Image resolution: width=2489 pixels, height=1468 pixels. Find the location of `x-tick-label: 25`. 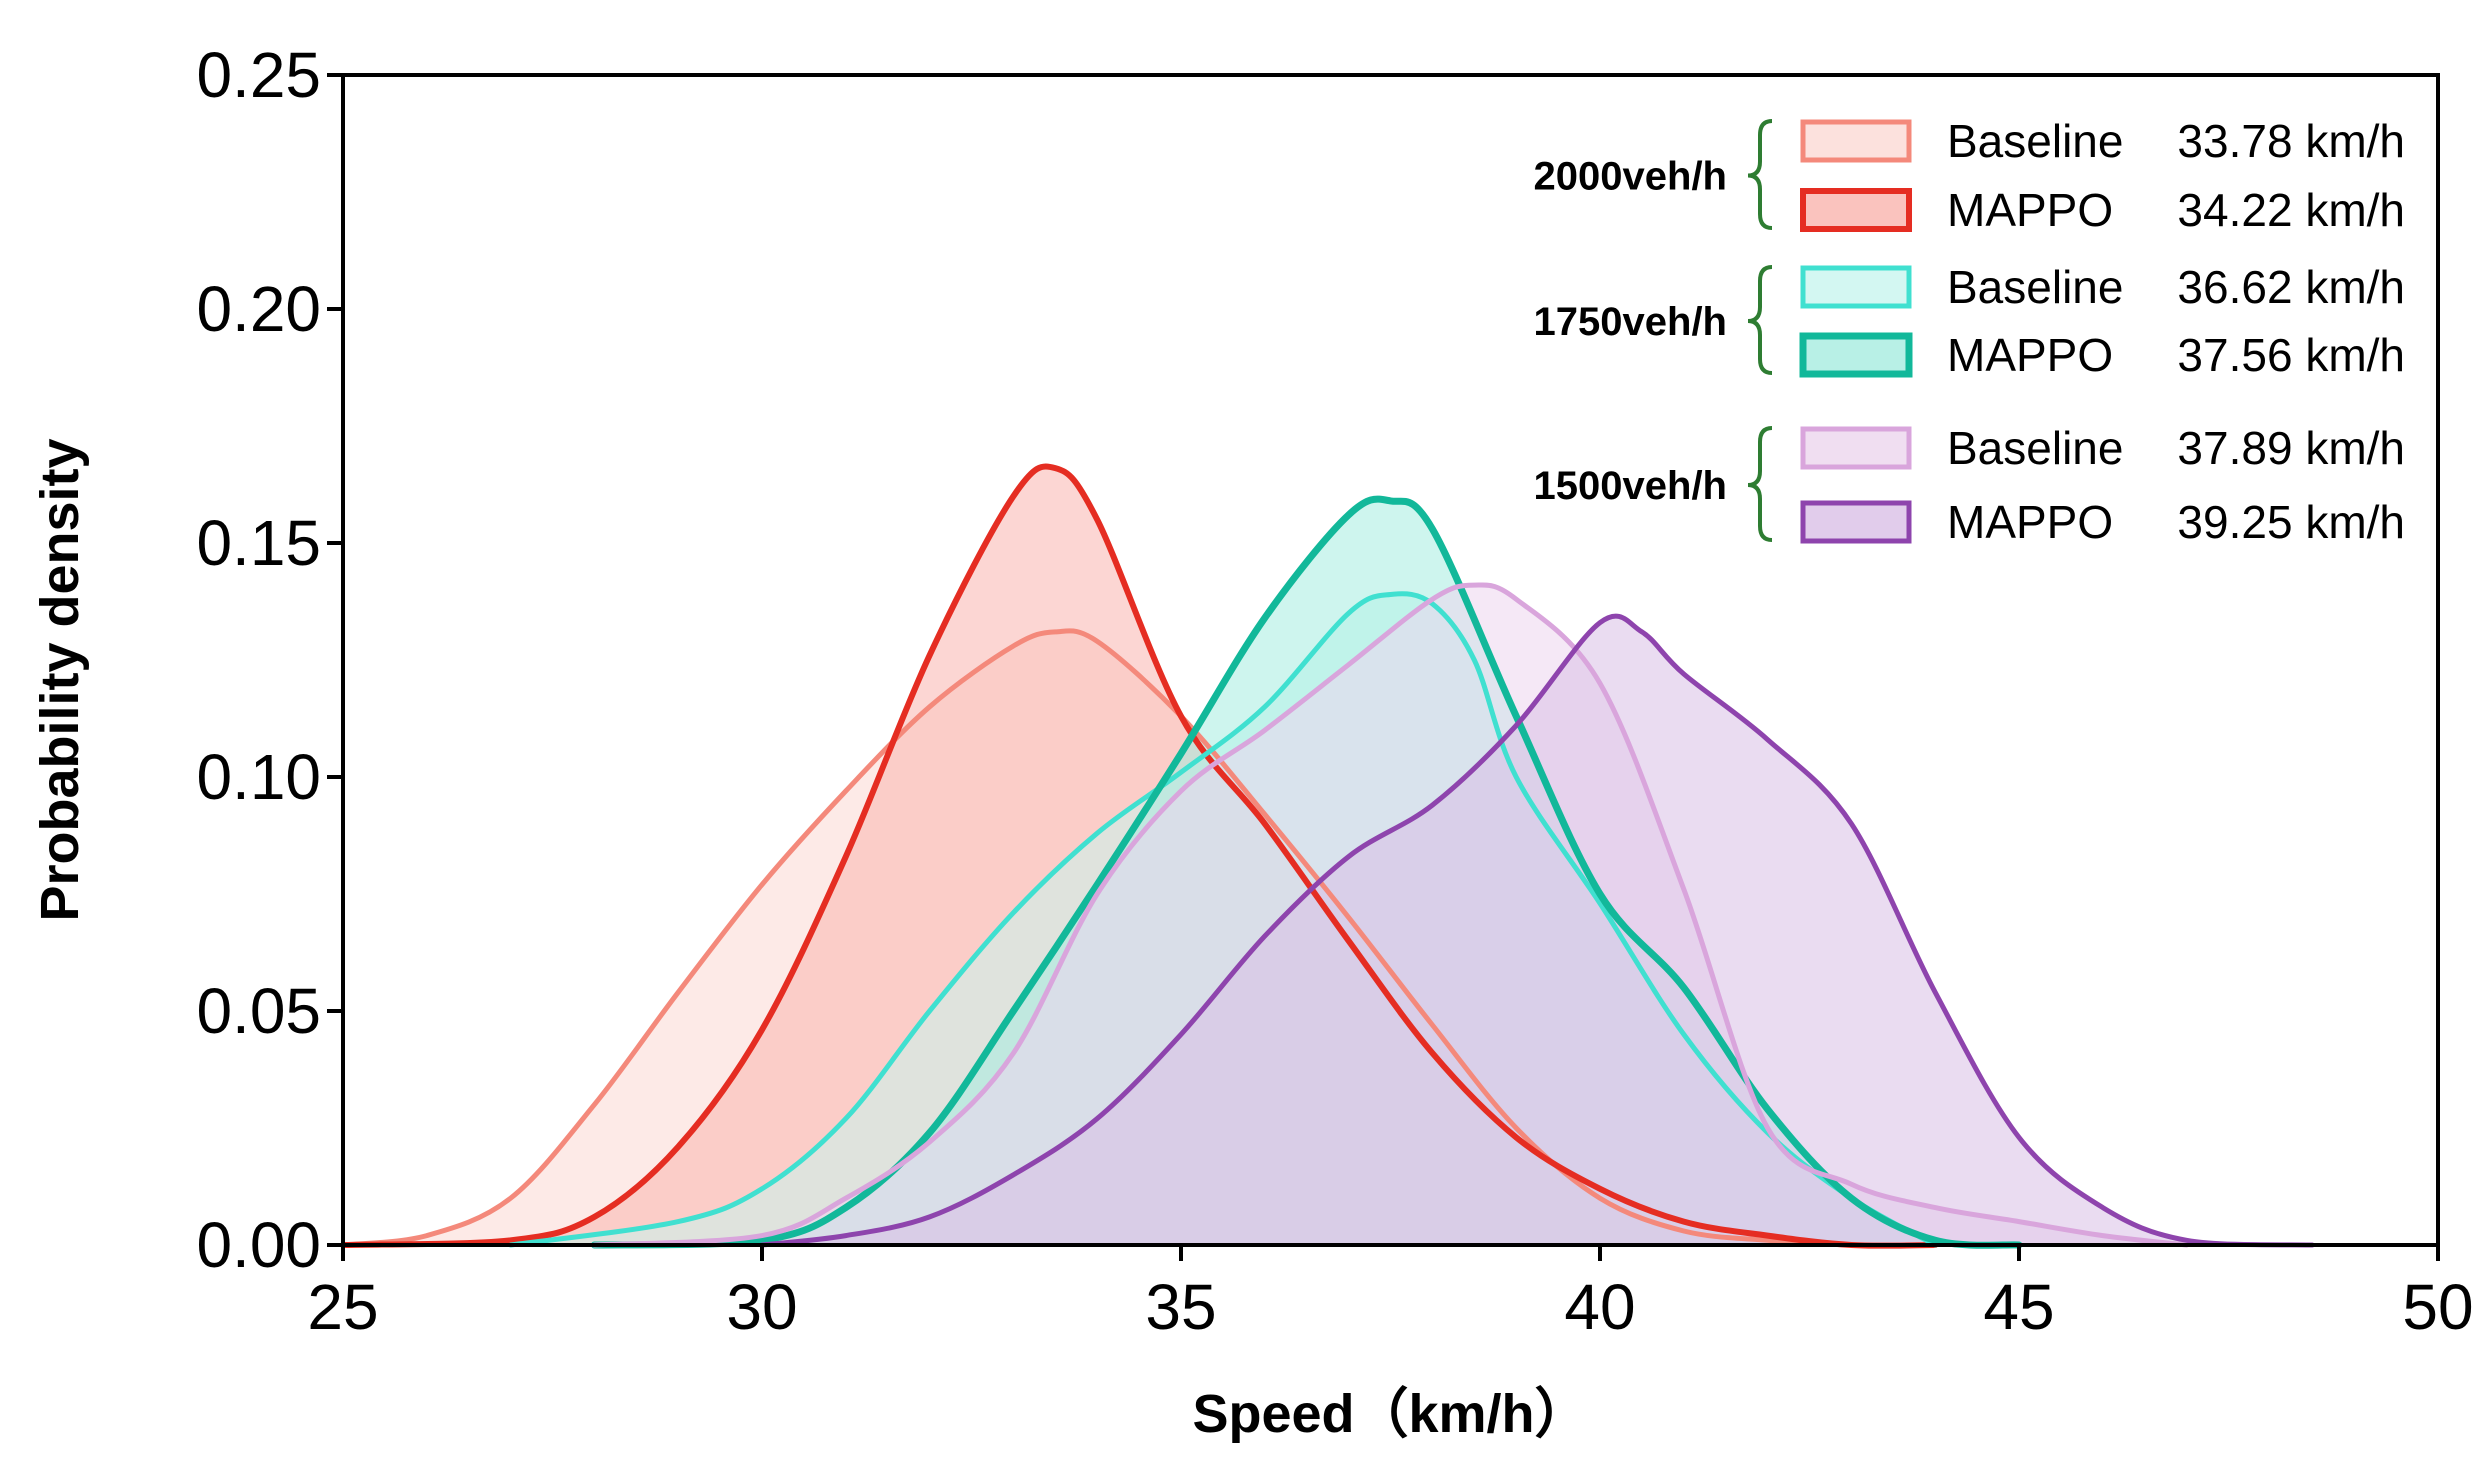

x-tick-label: 25 is located at coordinates (342, 1307).